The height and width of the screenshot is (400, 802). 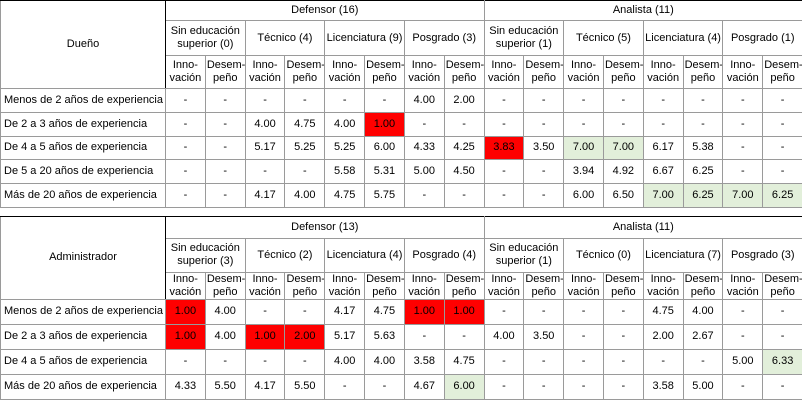 What do you see at coordinates (782, 361) in the screenshot?
I see `cell: 6.33` at bounding box center [782, 361].